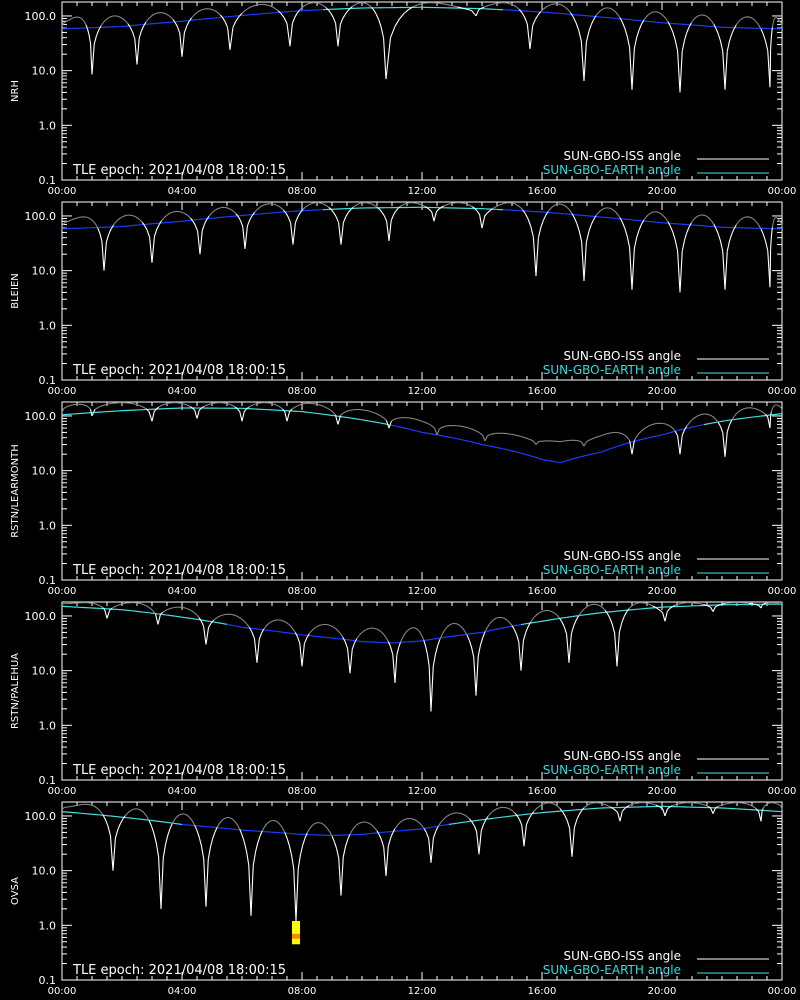 The image size is (800, 1000). I want to click on tle-epoch-annotation: TLE epoch: 2021/04/08 18:00:15, so click(179, 970).